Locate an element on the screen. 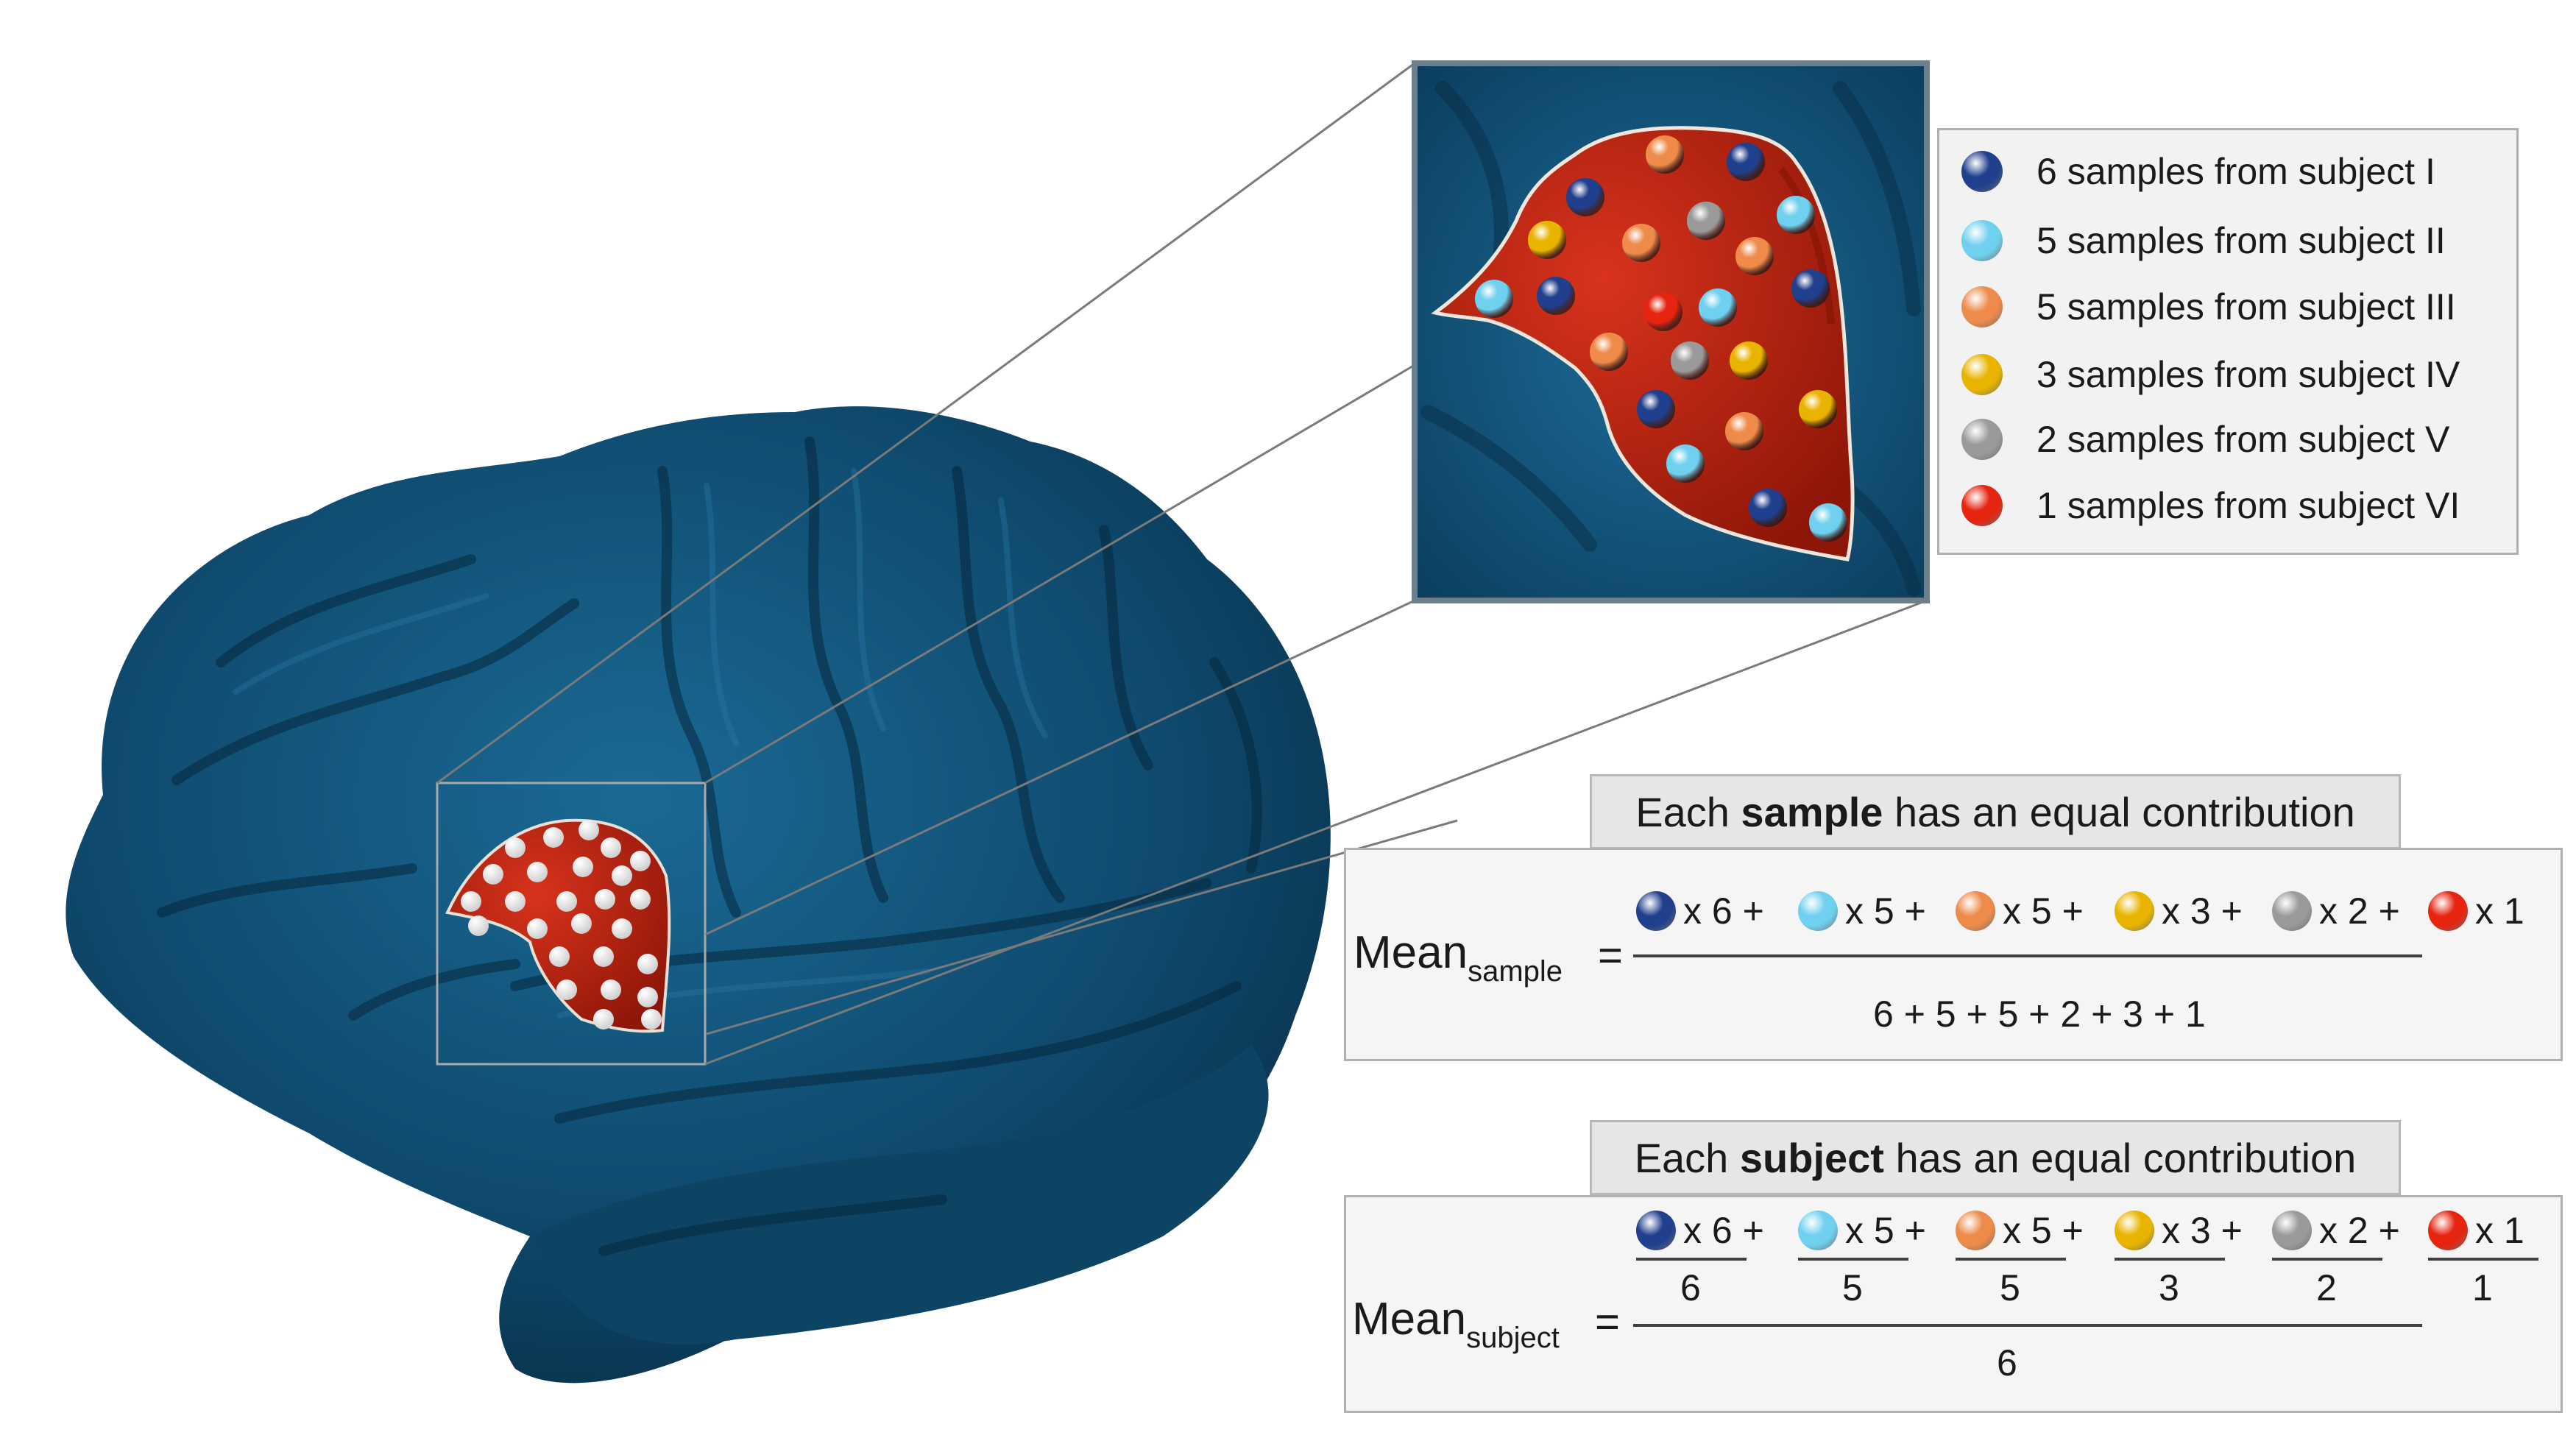  small-selection-box is located at coordinates (571, 924).